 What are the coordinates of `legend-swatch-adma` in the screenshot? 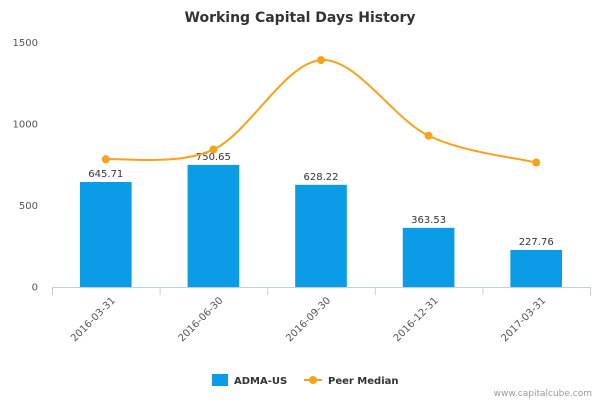 It's located at (220, 380).